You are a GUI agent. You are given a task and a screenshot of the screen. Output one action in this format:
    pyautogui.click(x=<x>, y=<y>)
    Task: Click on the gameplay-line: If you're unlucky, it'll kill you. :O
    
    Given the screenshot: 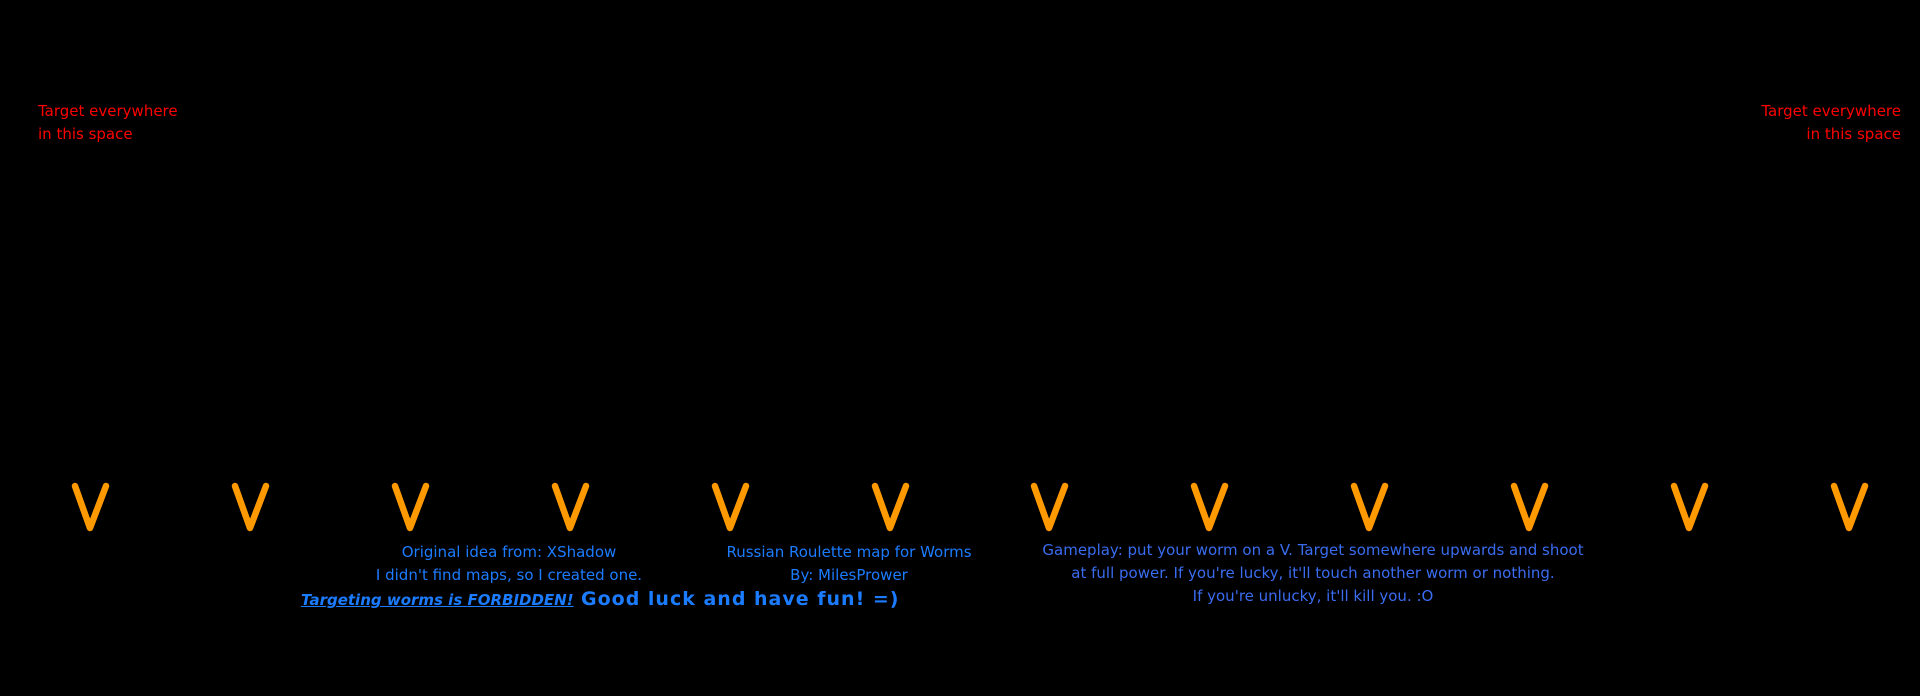 What is the action you would take?
    pyautogui.click(x=1313, y=596)
    